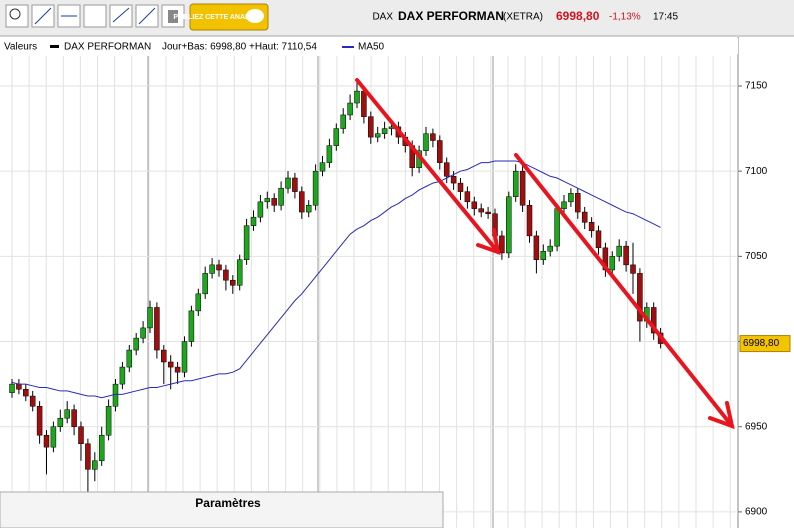  What do you see at coordinates (255, 16) in the screenshot?
I see `speech-icon` at bounding box center [255, 16].